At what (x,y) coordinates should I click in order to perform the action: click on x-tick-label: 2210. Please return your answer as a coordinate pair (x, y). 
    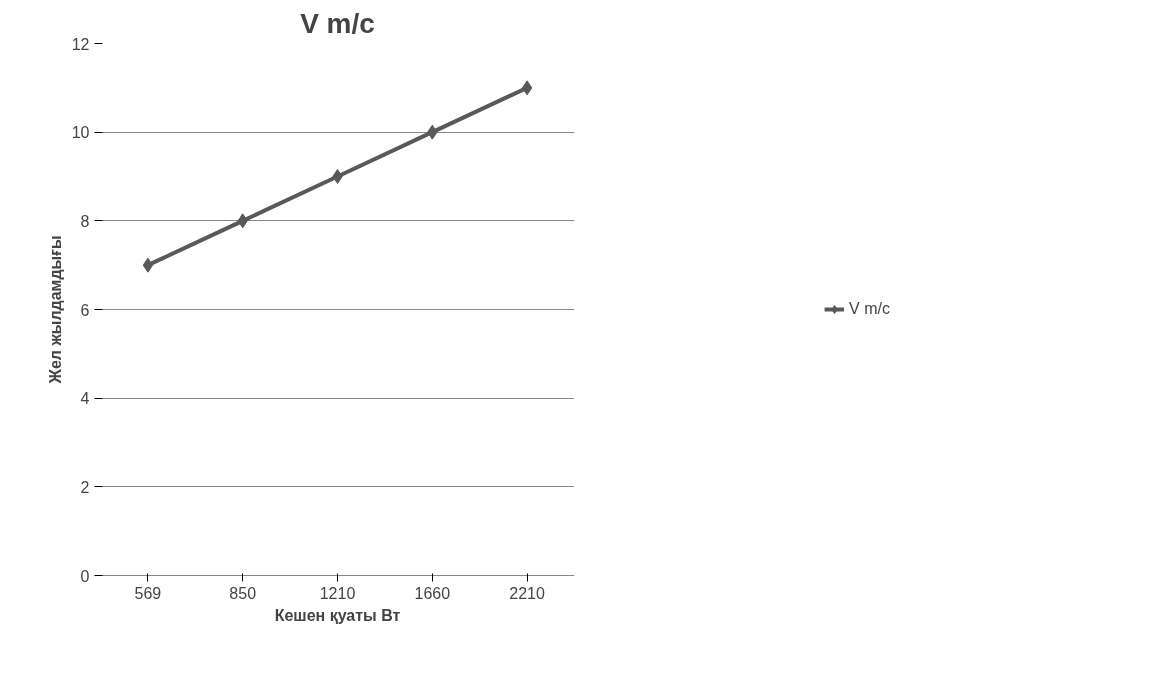
    Looking at the image, I should click on (527, 593).